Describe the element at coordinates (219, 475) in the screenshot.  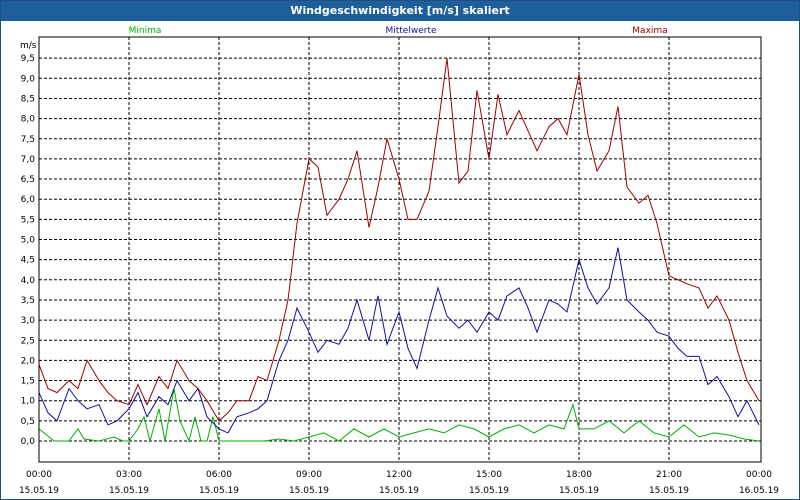
I see `x-tick-time: 06:00` at that location.